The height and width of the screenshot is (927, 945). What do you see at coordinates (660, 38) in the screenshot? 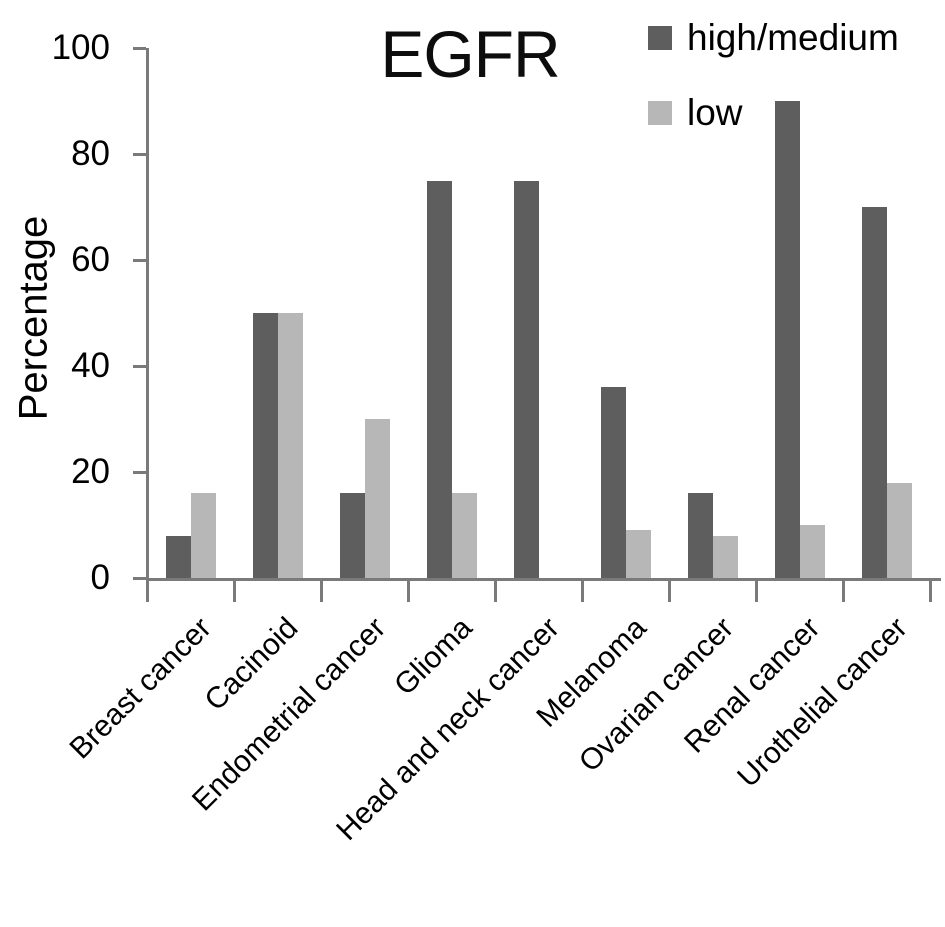
I see `legend-swatch-high-medium` at bounding box center [660, 38].